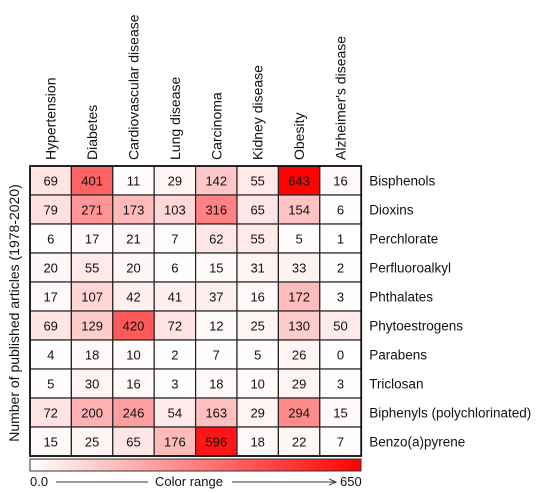 This screenshot has height=493, width=550. I want to click on cell-value-label: 11, so click(134, 181).